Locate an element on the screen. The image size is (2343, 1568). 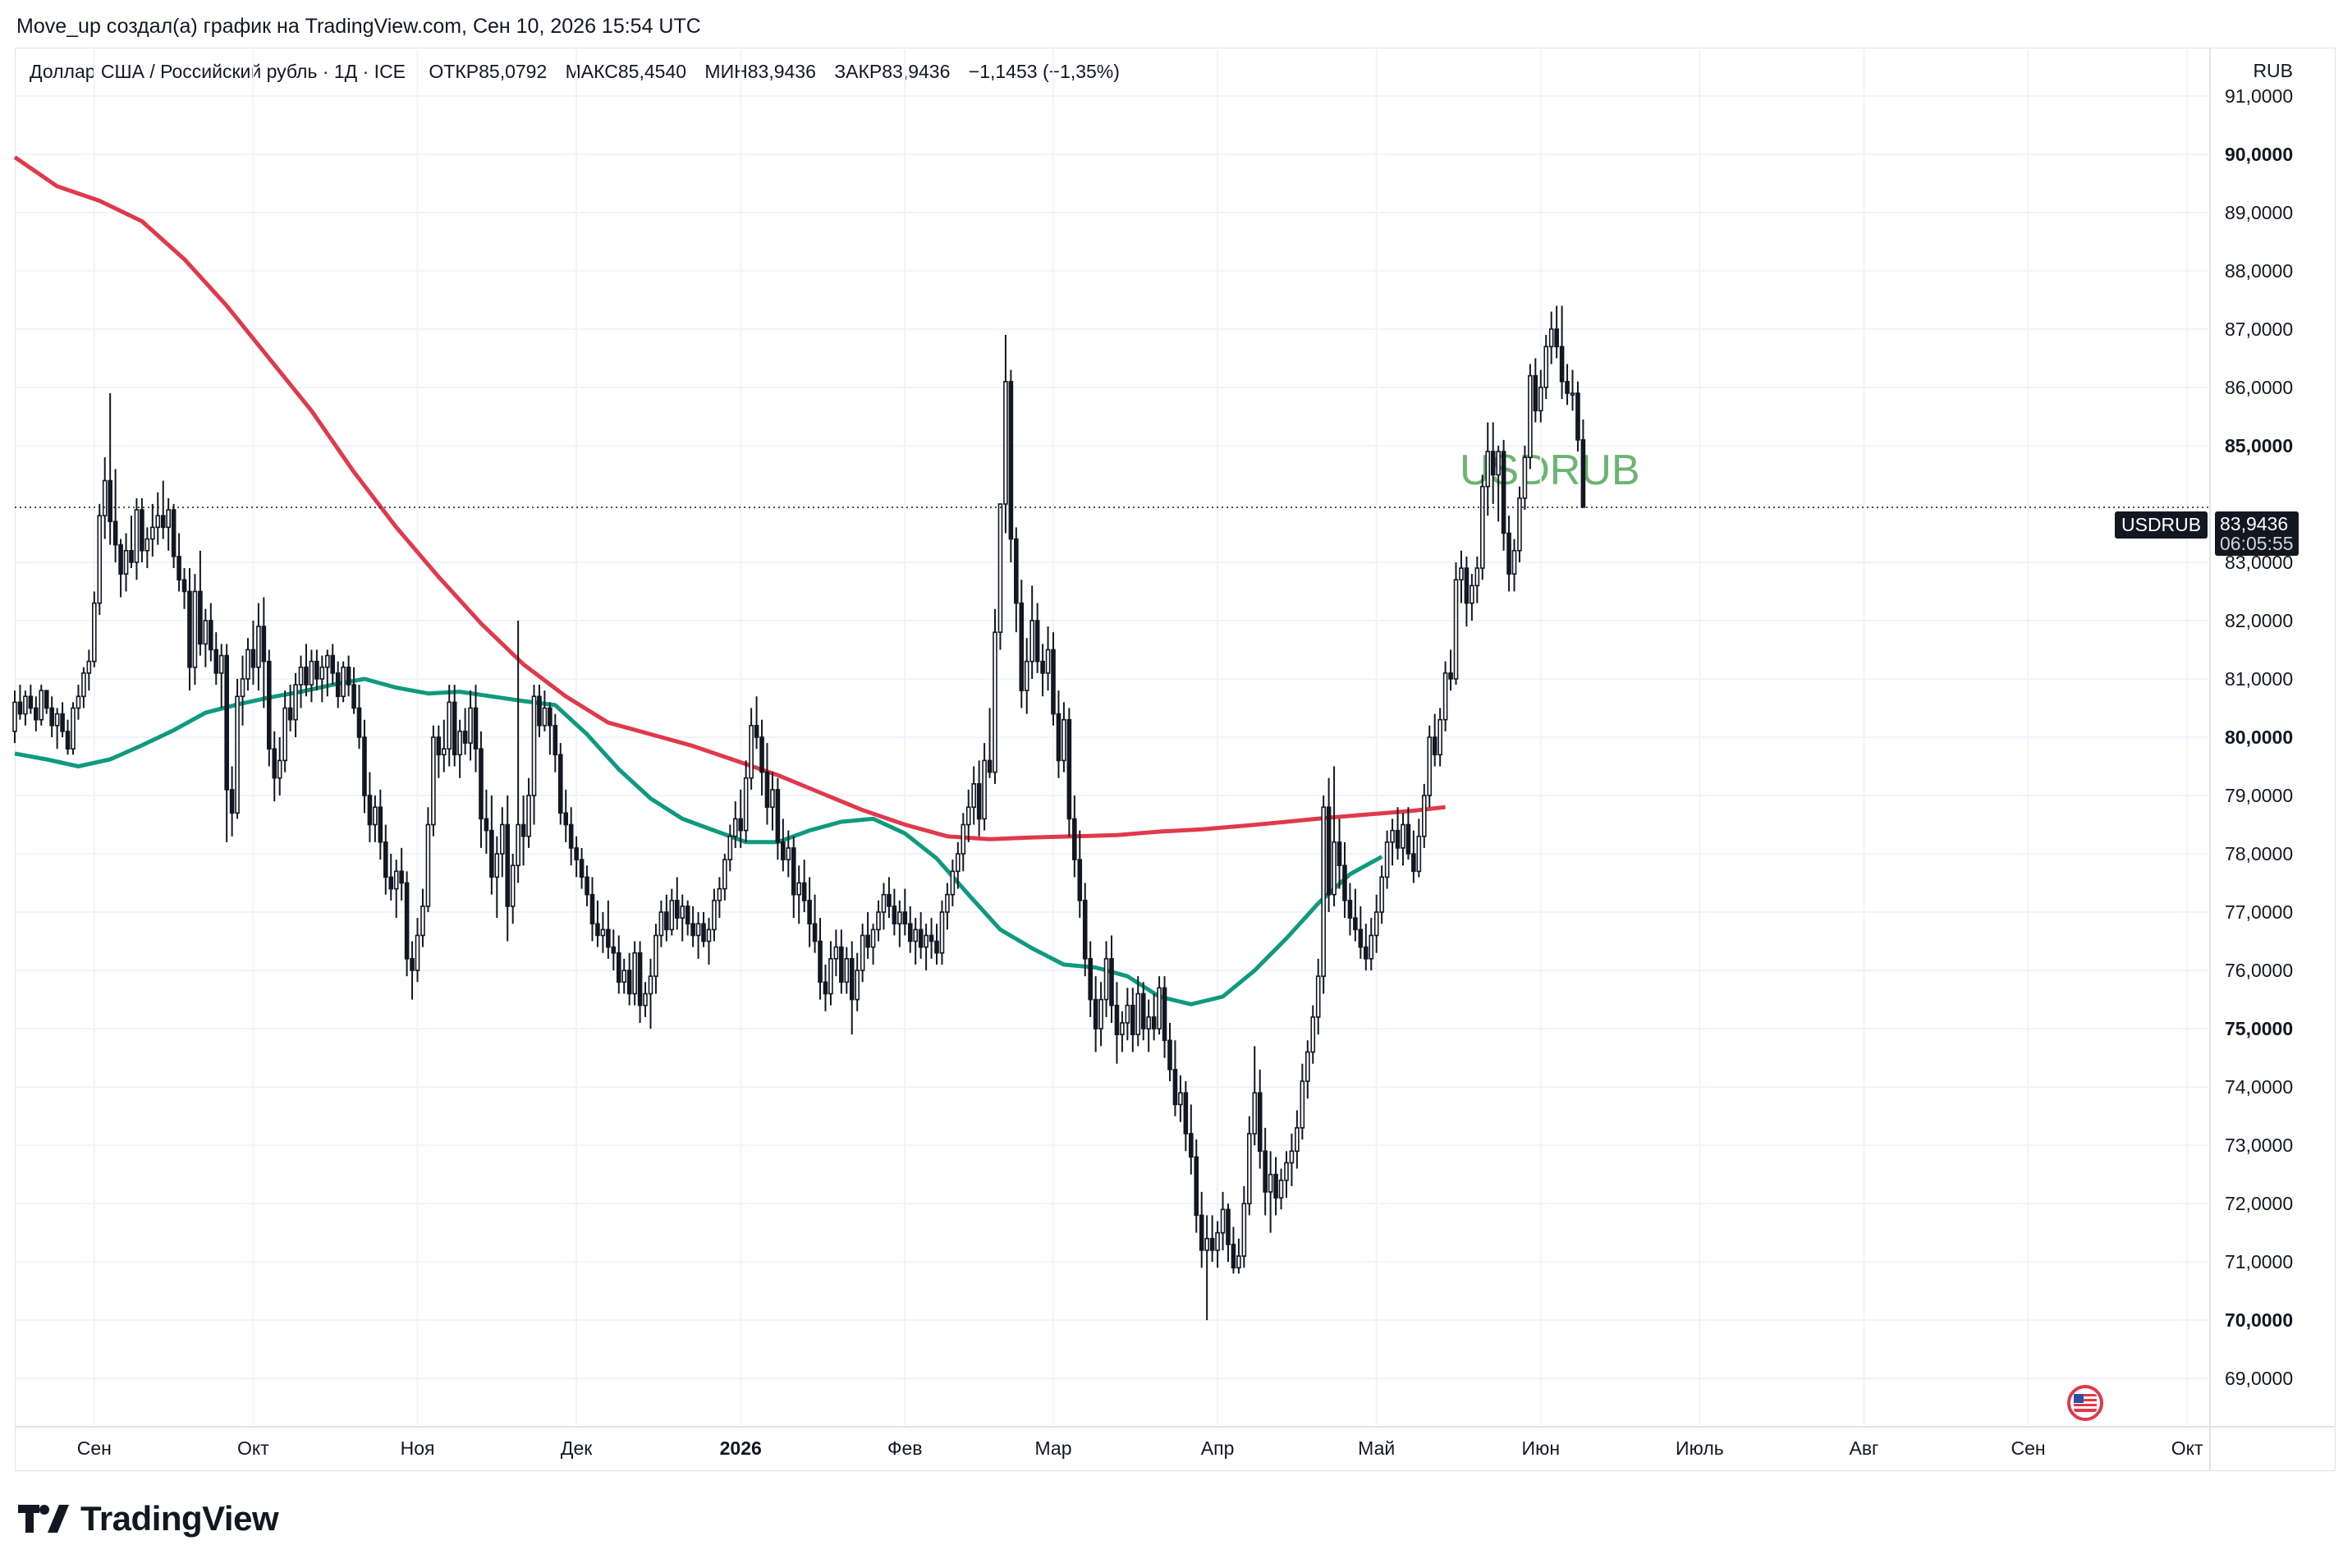
symbol-name: Доллар США / Российский рубль · 1Д · ICE is located at coordinates (218, 71).